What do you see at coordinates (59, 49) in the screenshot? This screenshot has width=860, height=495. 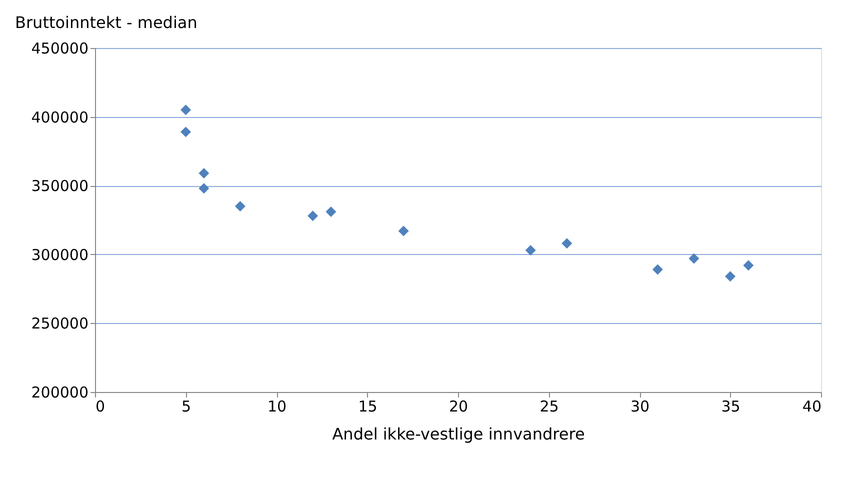 I see `y-tick-label: 450000` at bounding box center [59, 49].